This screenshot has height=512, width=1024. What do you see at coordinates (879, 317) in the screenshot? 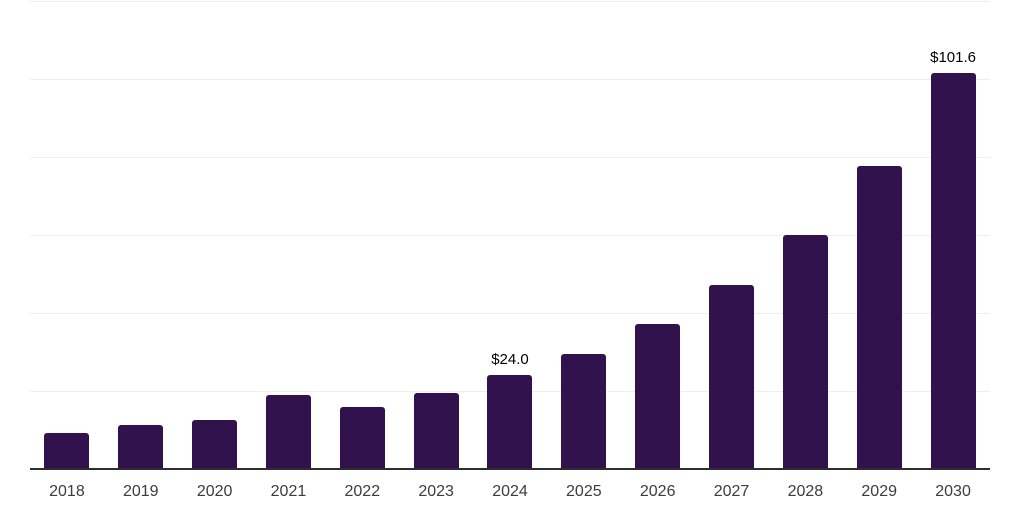
I see `bar-2029` at bounding box center [879, 317].